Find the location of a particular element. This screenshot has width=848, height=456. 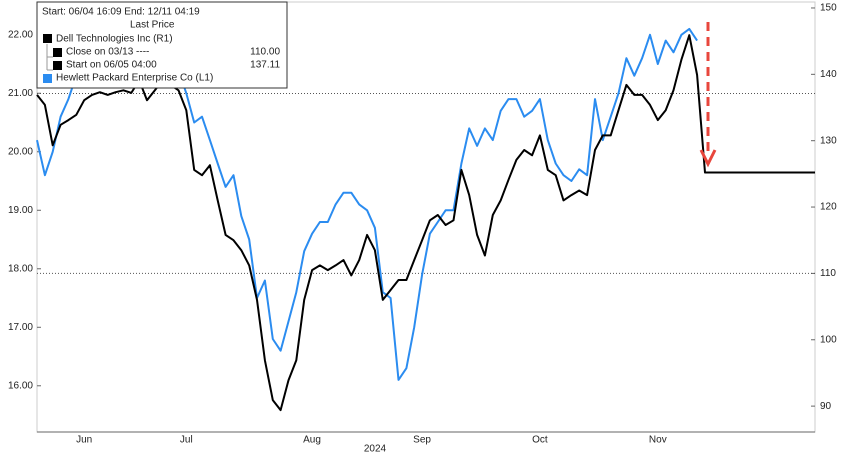

x-tick-label: Aug is located at coordinates (312, 440).